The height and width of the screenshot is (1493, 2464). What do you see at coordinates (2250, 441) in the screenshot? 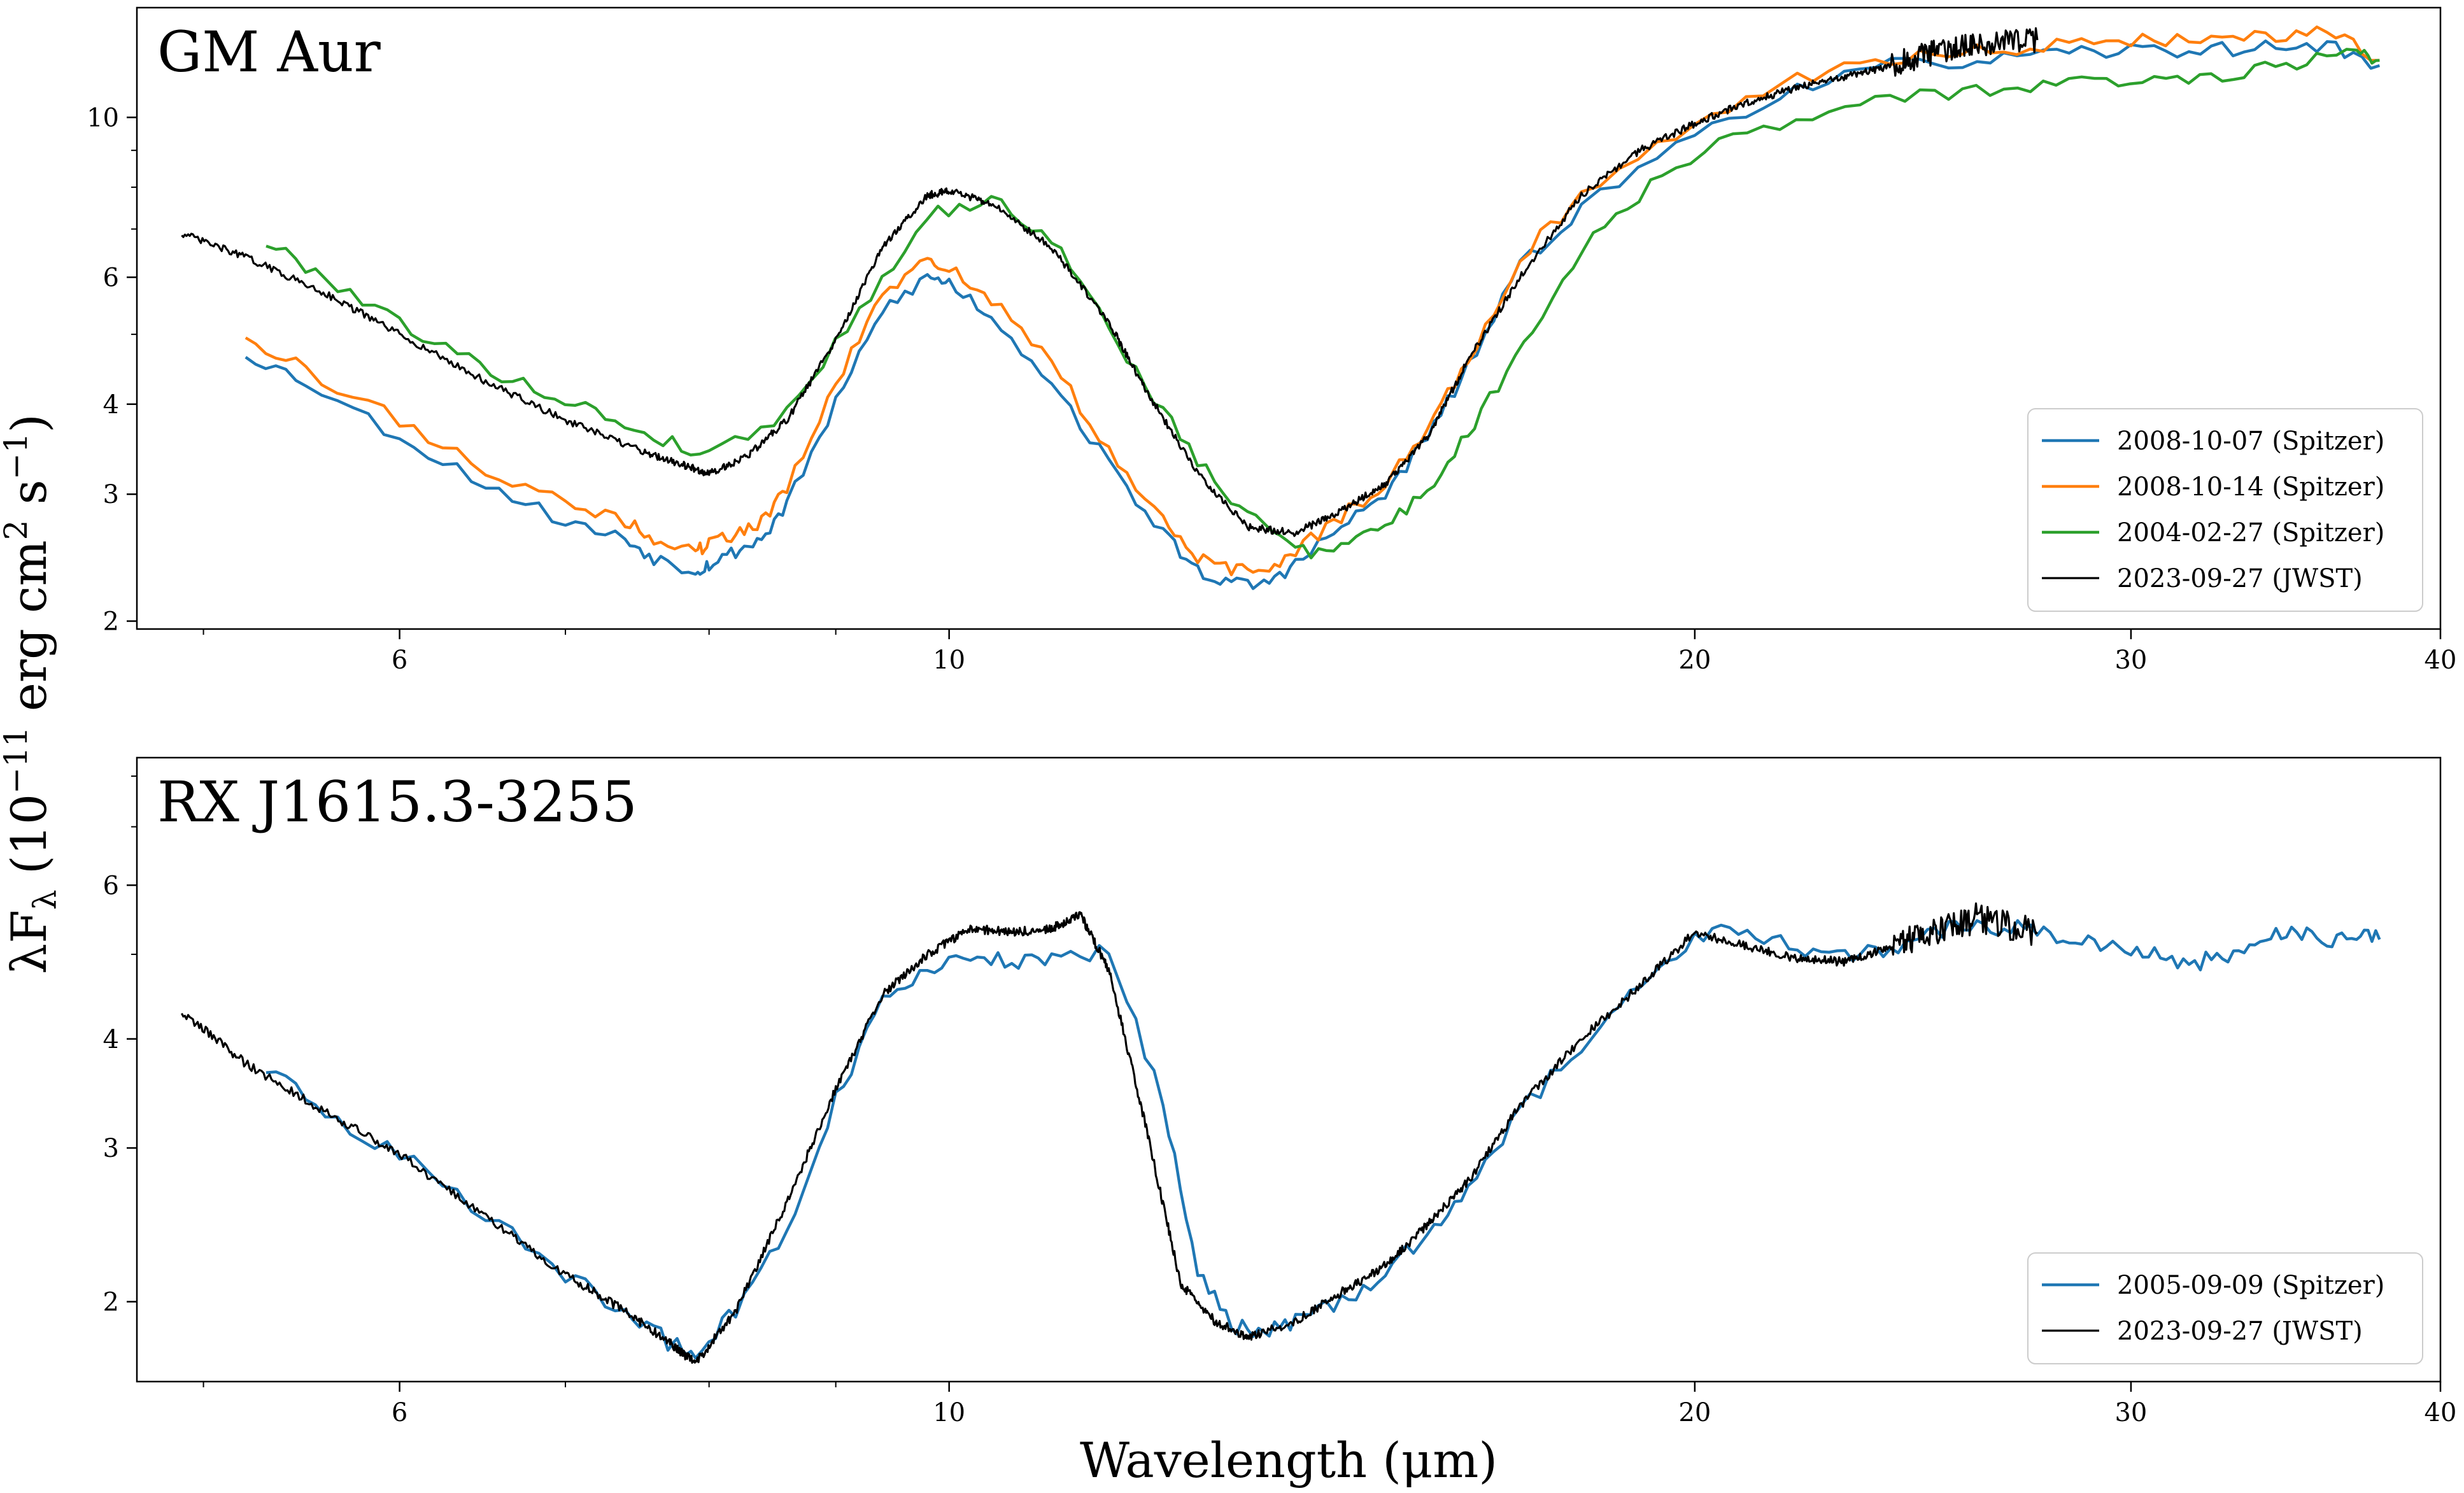
I see `legend-label-2008-10-07-spitzer: 2008-10-07 (Spitzer)` at bounding box center [2250, 441].